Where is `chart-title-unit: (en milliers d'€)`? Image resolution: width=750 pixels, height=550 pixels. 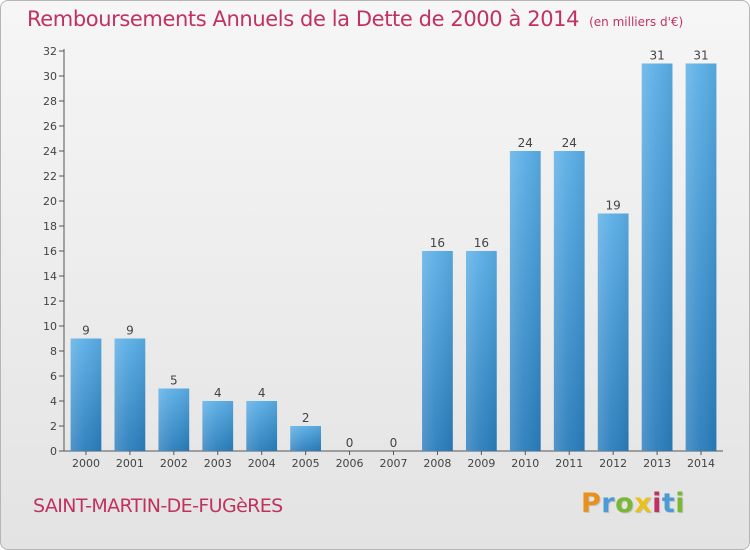
chart-title-unit: (en milliers d'€) is located at coordinates (636, 22).